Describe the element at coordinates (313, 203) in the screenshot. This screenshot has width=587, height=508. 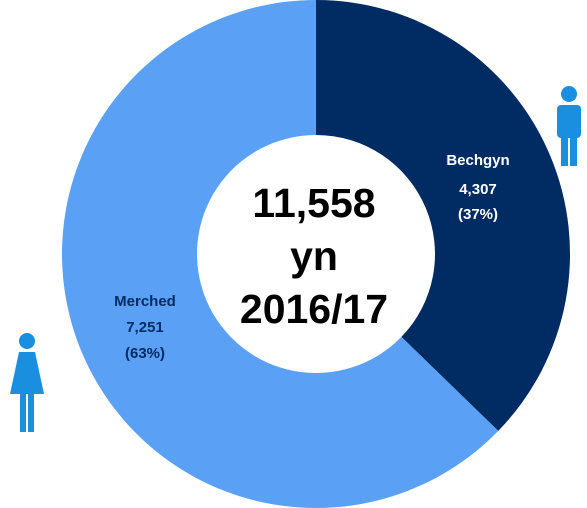
I see `center-text: 11,558` at that location.